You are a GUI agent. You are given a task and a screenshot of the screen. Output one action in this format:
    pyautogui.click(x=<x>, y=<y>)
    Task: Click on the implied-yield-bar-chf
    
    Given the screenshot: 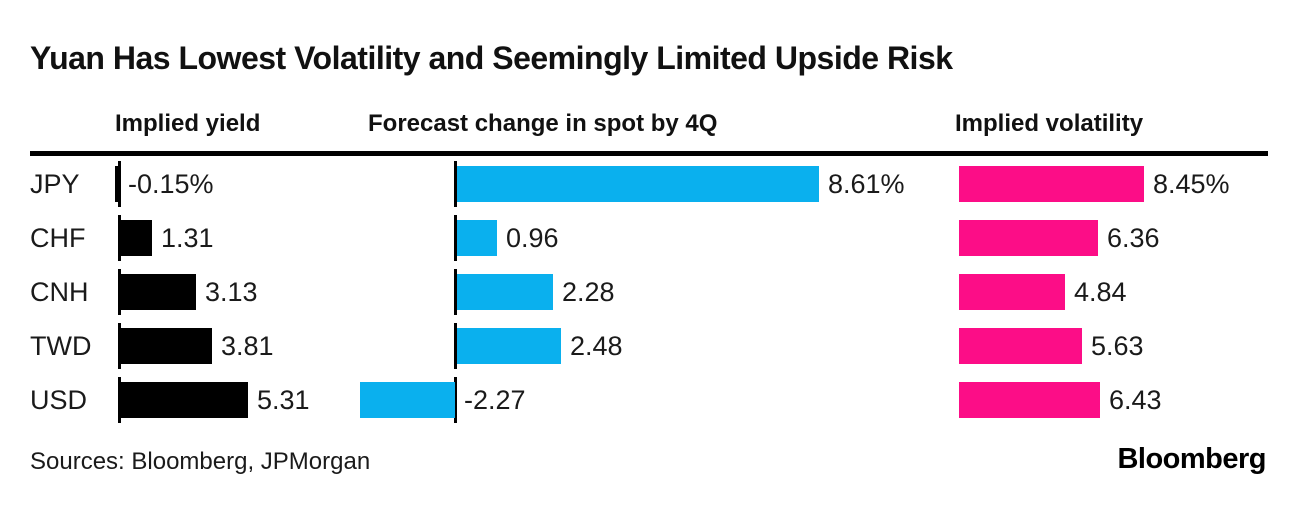 What is the action you would take?
    pyautogui.click(x=136, y=238)
    